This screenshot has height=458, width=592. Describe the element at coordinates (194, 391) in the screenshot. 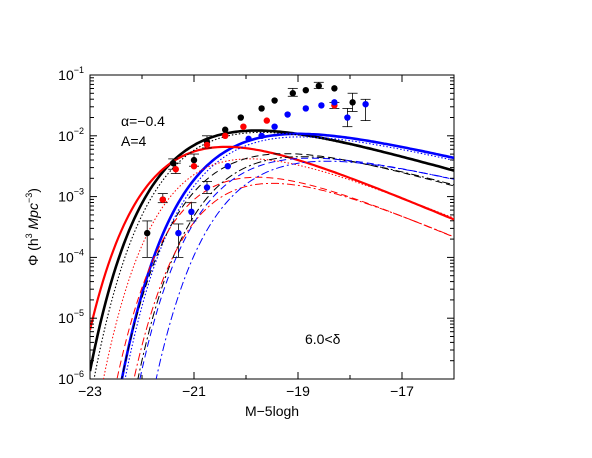

I see `x-tick-label: −21` at that location.